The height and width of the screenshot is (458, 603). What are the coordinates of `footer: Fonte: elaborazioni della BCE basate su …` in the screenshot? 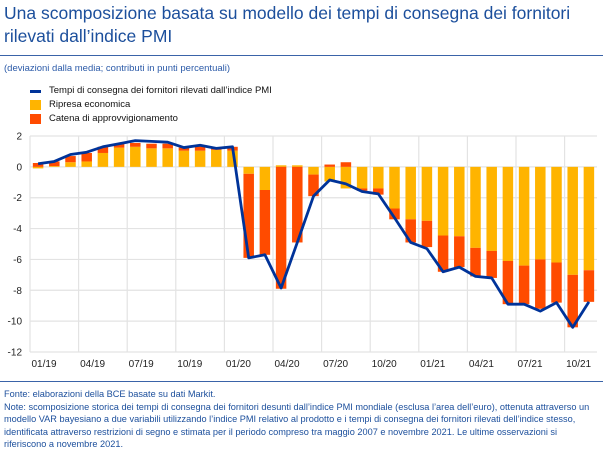 It's located at (302, 419).